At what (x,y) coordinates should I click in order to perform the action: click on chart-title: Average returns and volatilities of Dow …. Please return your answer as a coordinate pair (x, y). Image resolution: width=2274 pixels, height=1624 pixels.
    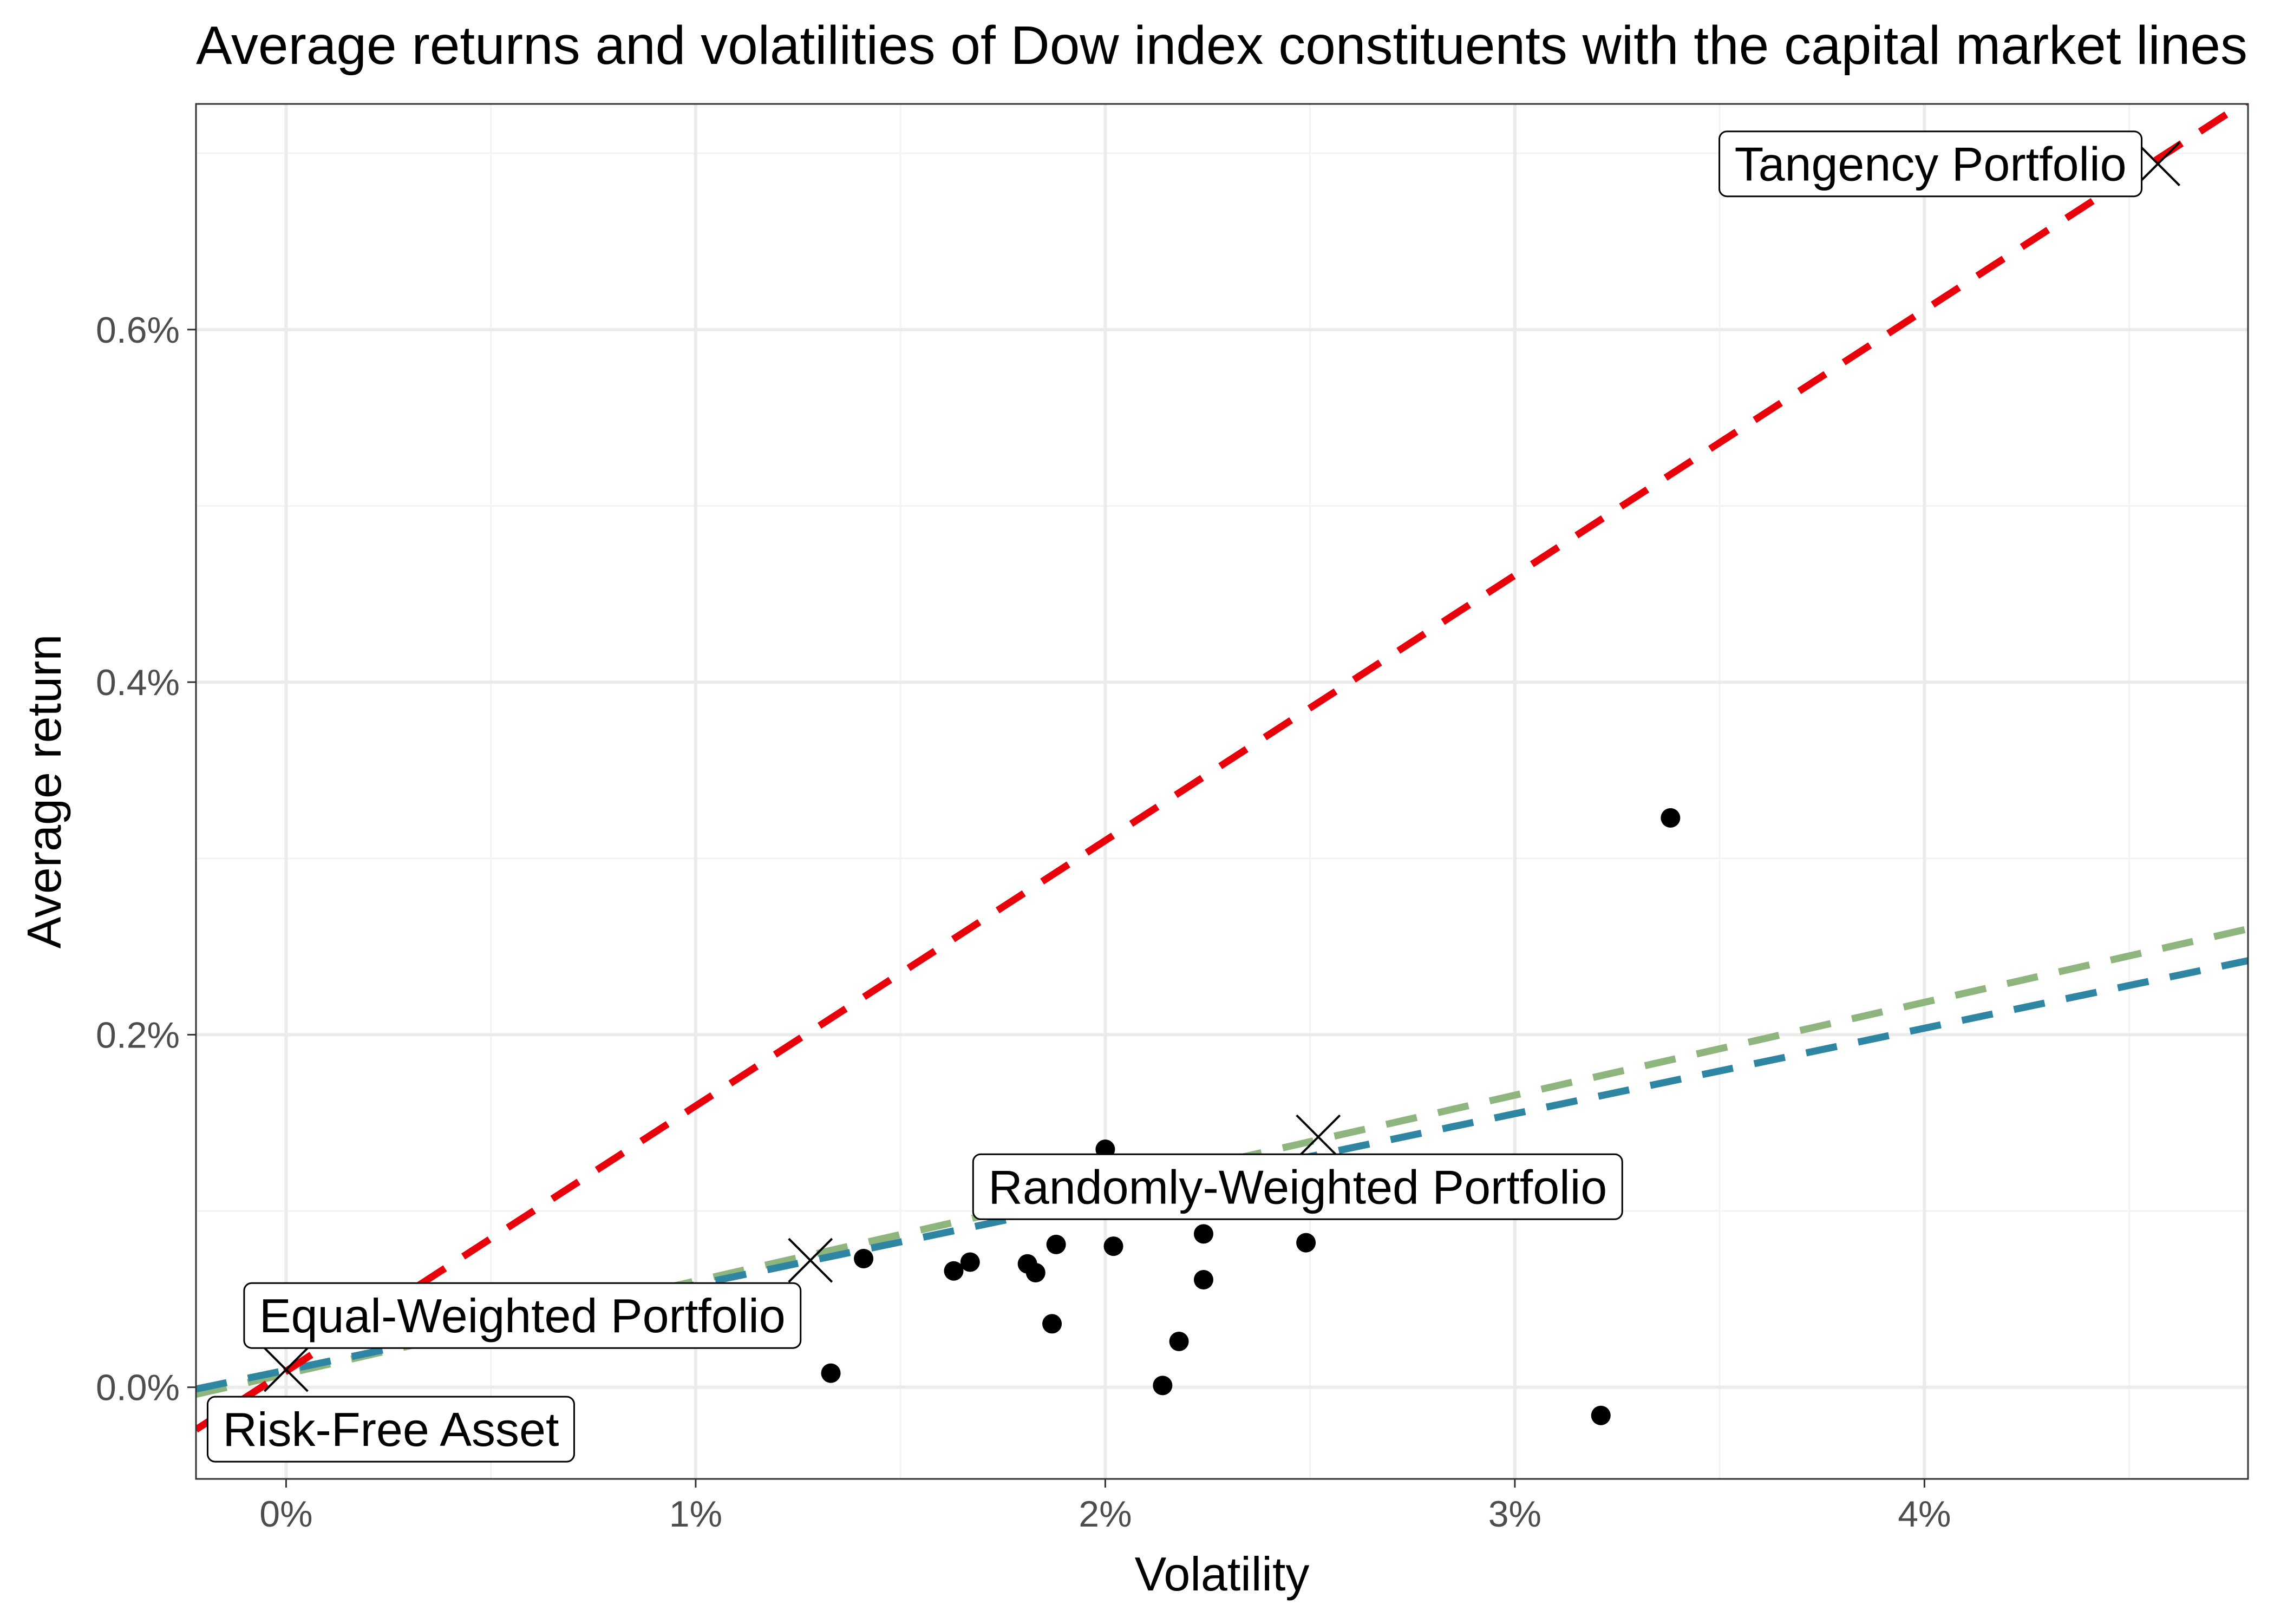
    Looking at the image, I should click on (1221, 45).